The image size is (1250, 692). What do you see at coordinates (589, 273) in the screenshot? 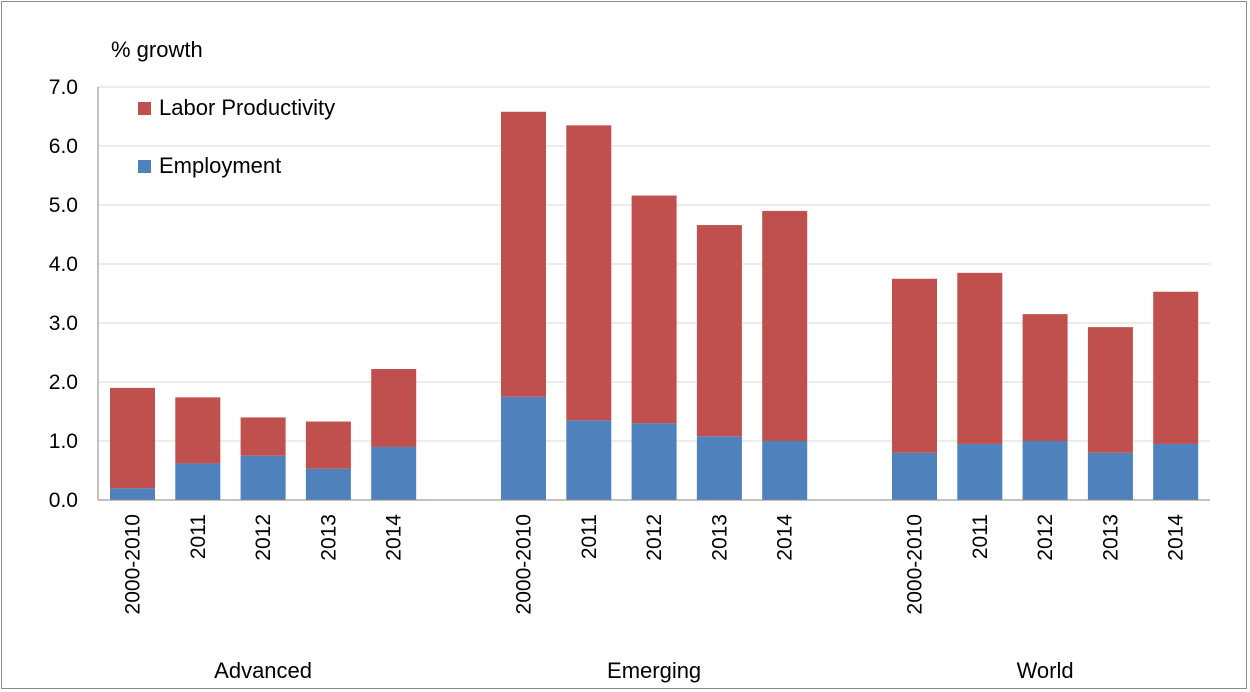
I see `bar-labor-productivity-emerging-2011` at bounding box center [589, 273].